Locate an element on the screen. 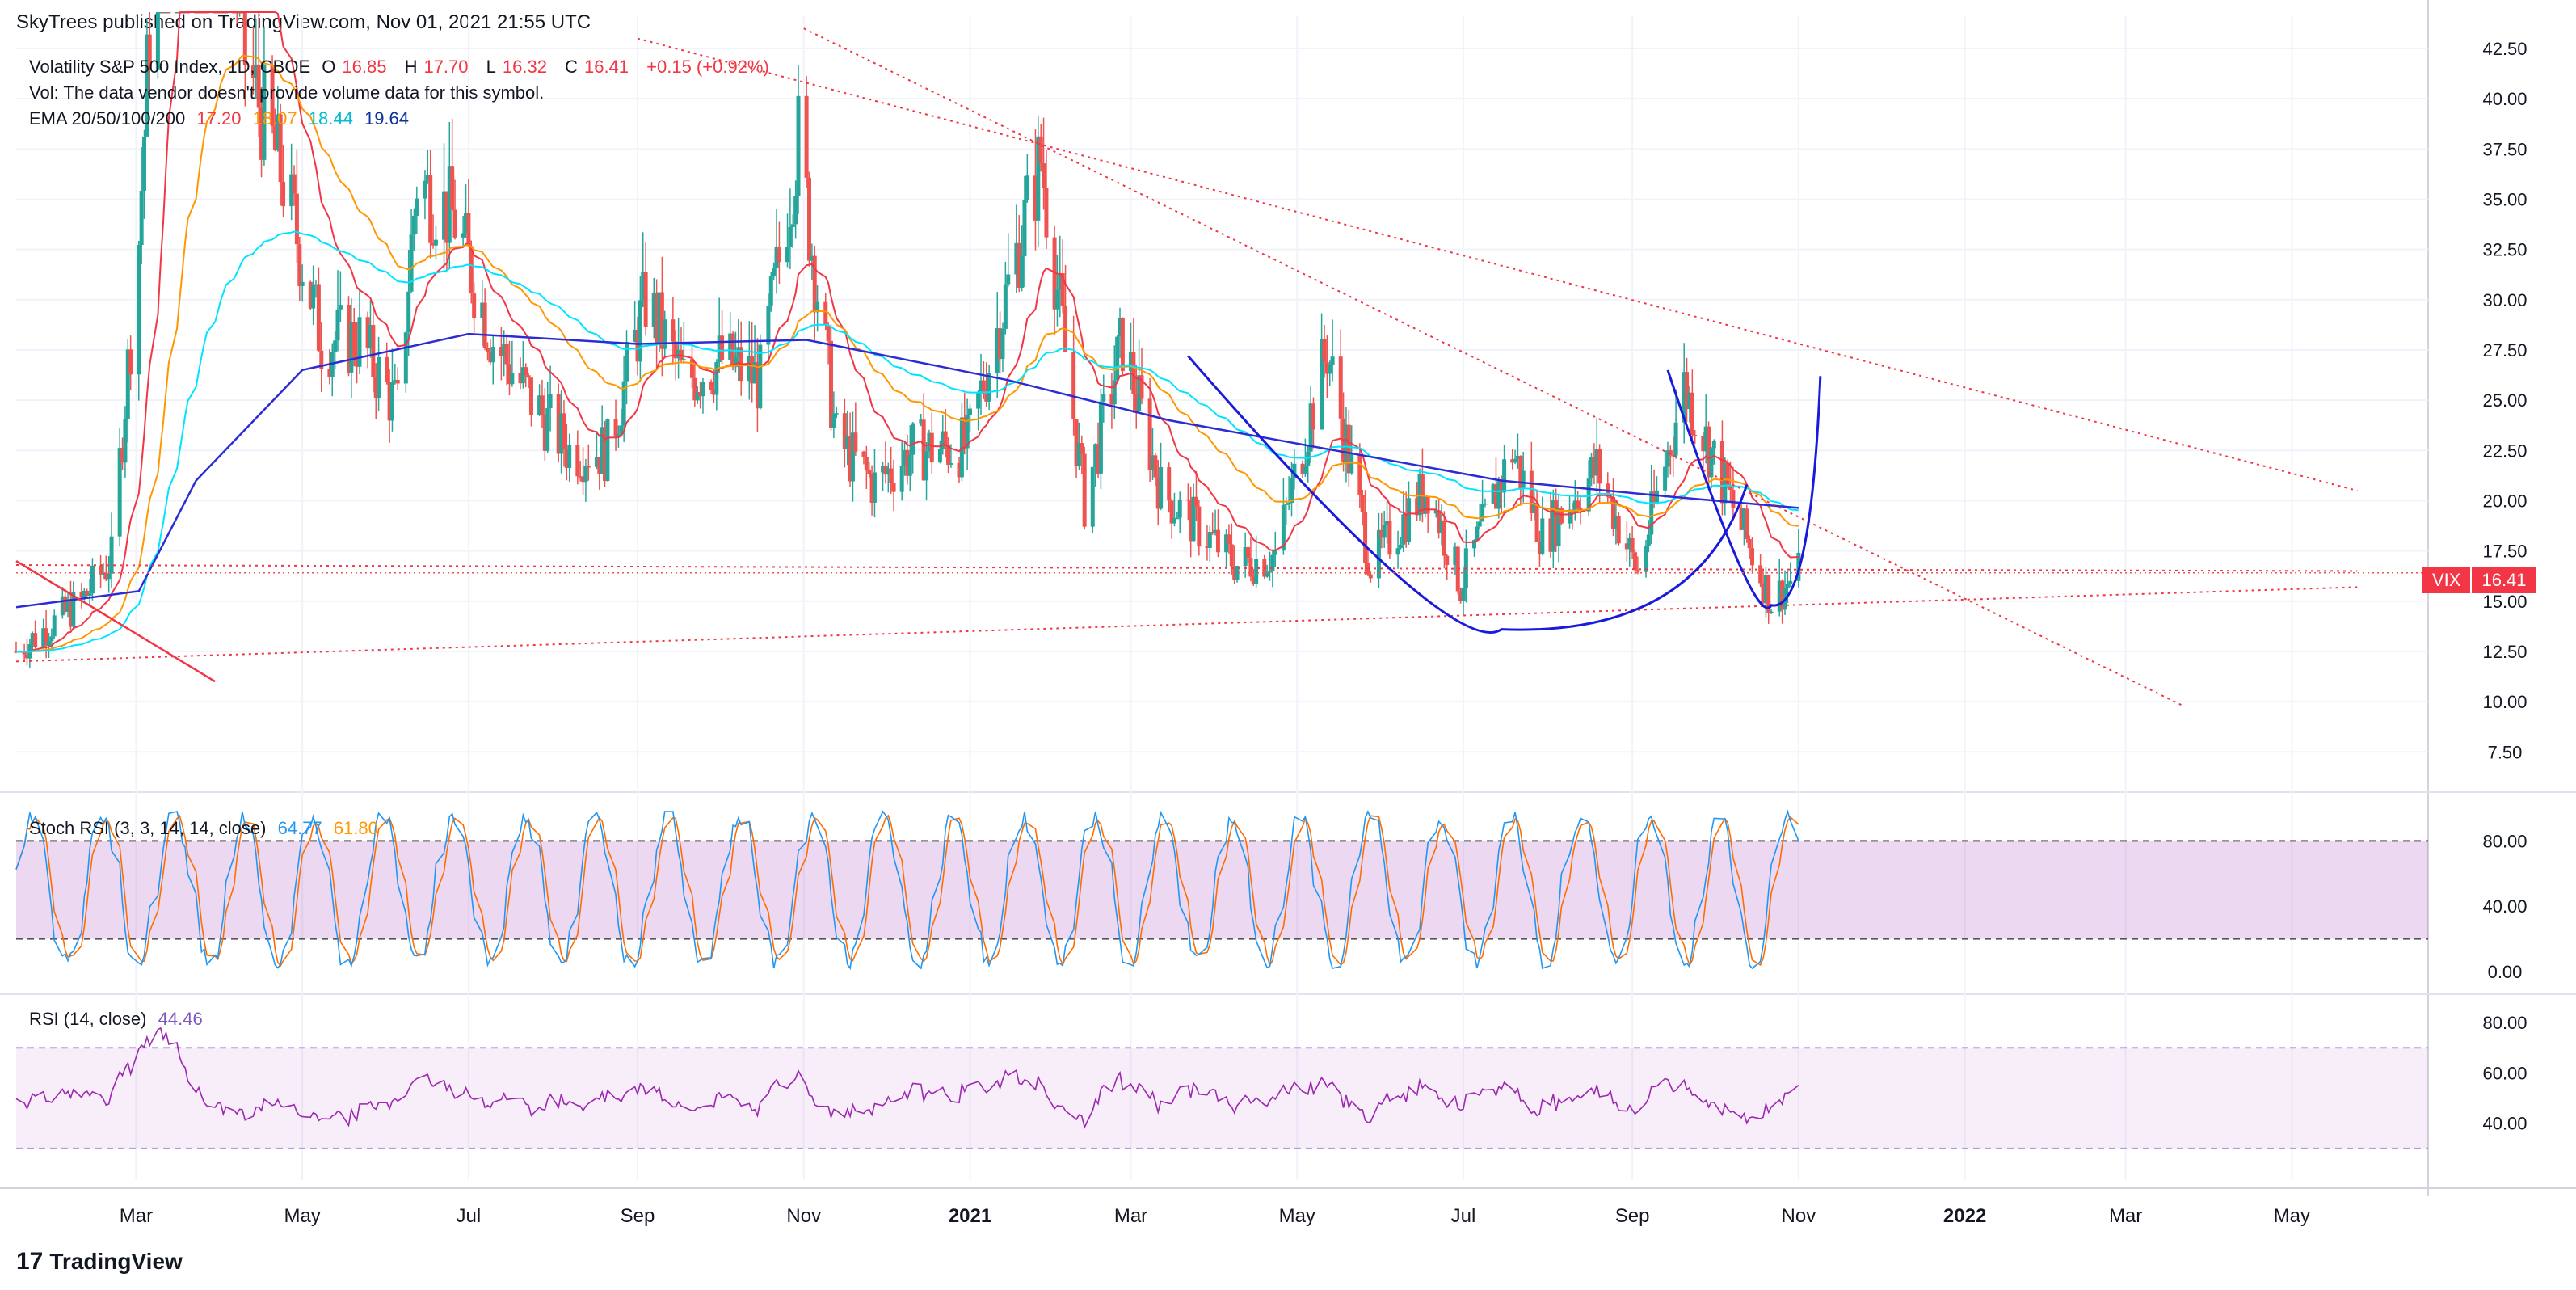  y-tick-label: 35.00 is located at coordinates (2504, 199).